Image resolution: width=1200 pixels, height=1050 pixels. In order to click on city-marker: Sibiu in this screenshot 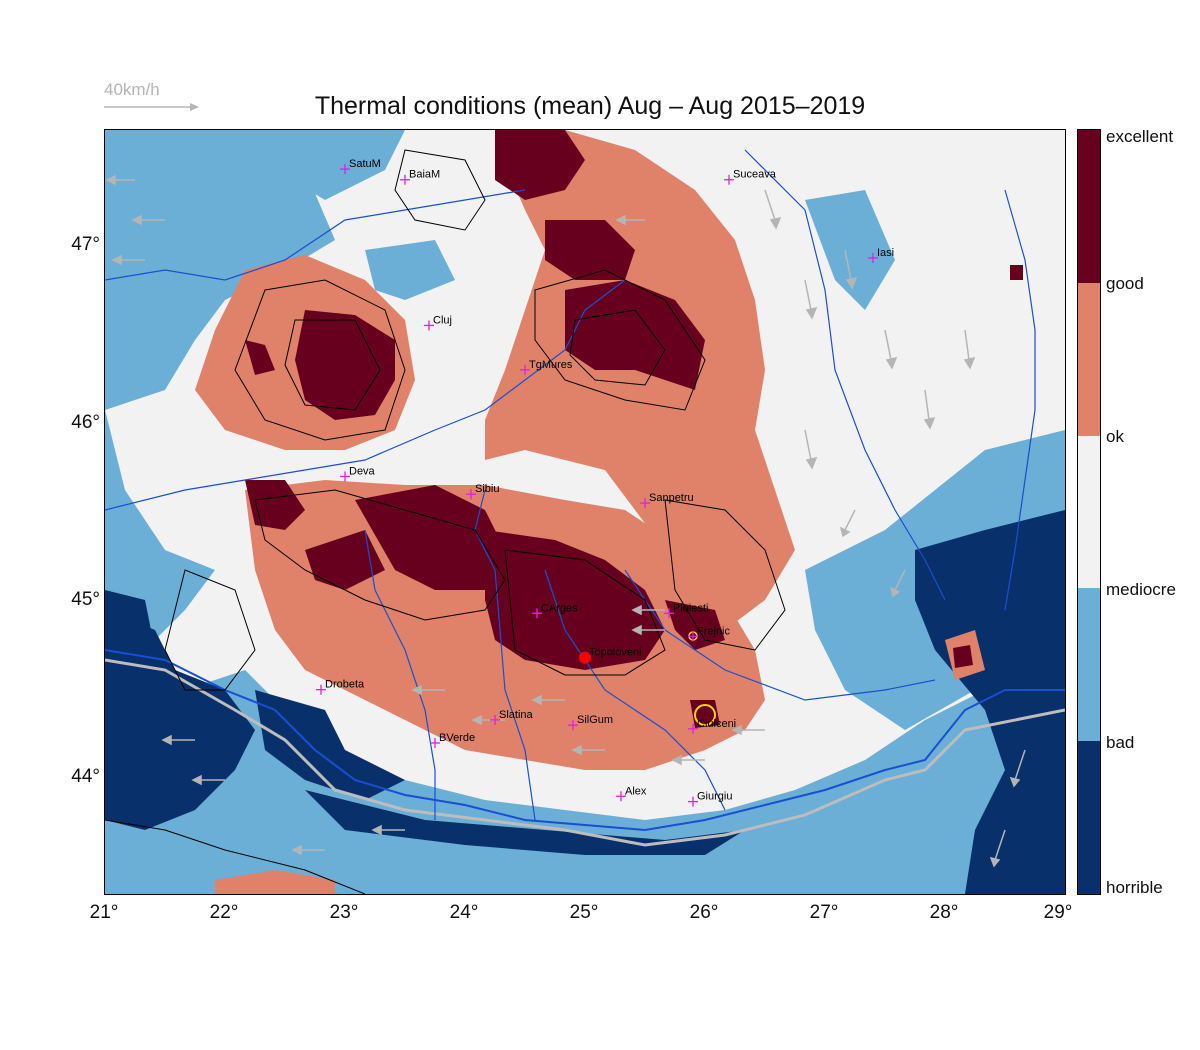, I will do `click(482, 491)`.